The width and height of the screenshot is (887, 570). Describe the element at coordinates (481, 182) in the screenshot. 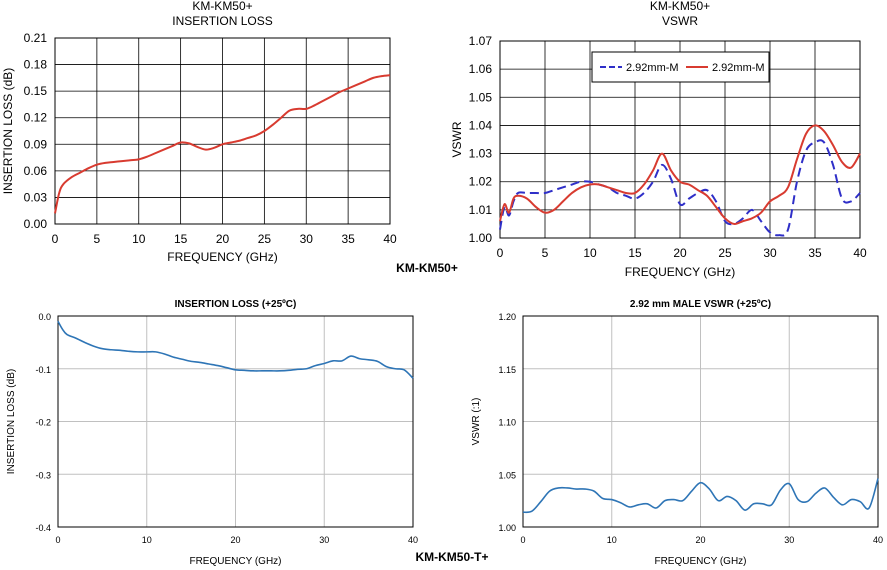

I see `y-tick-label: 1.02` at that location.